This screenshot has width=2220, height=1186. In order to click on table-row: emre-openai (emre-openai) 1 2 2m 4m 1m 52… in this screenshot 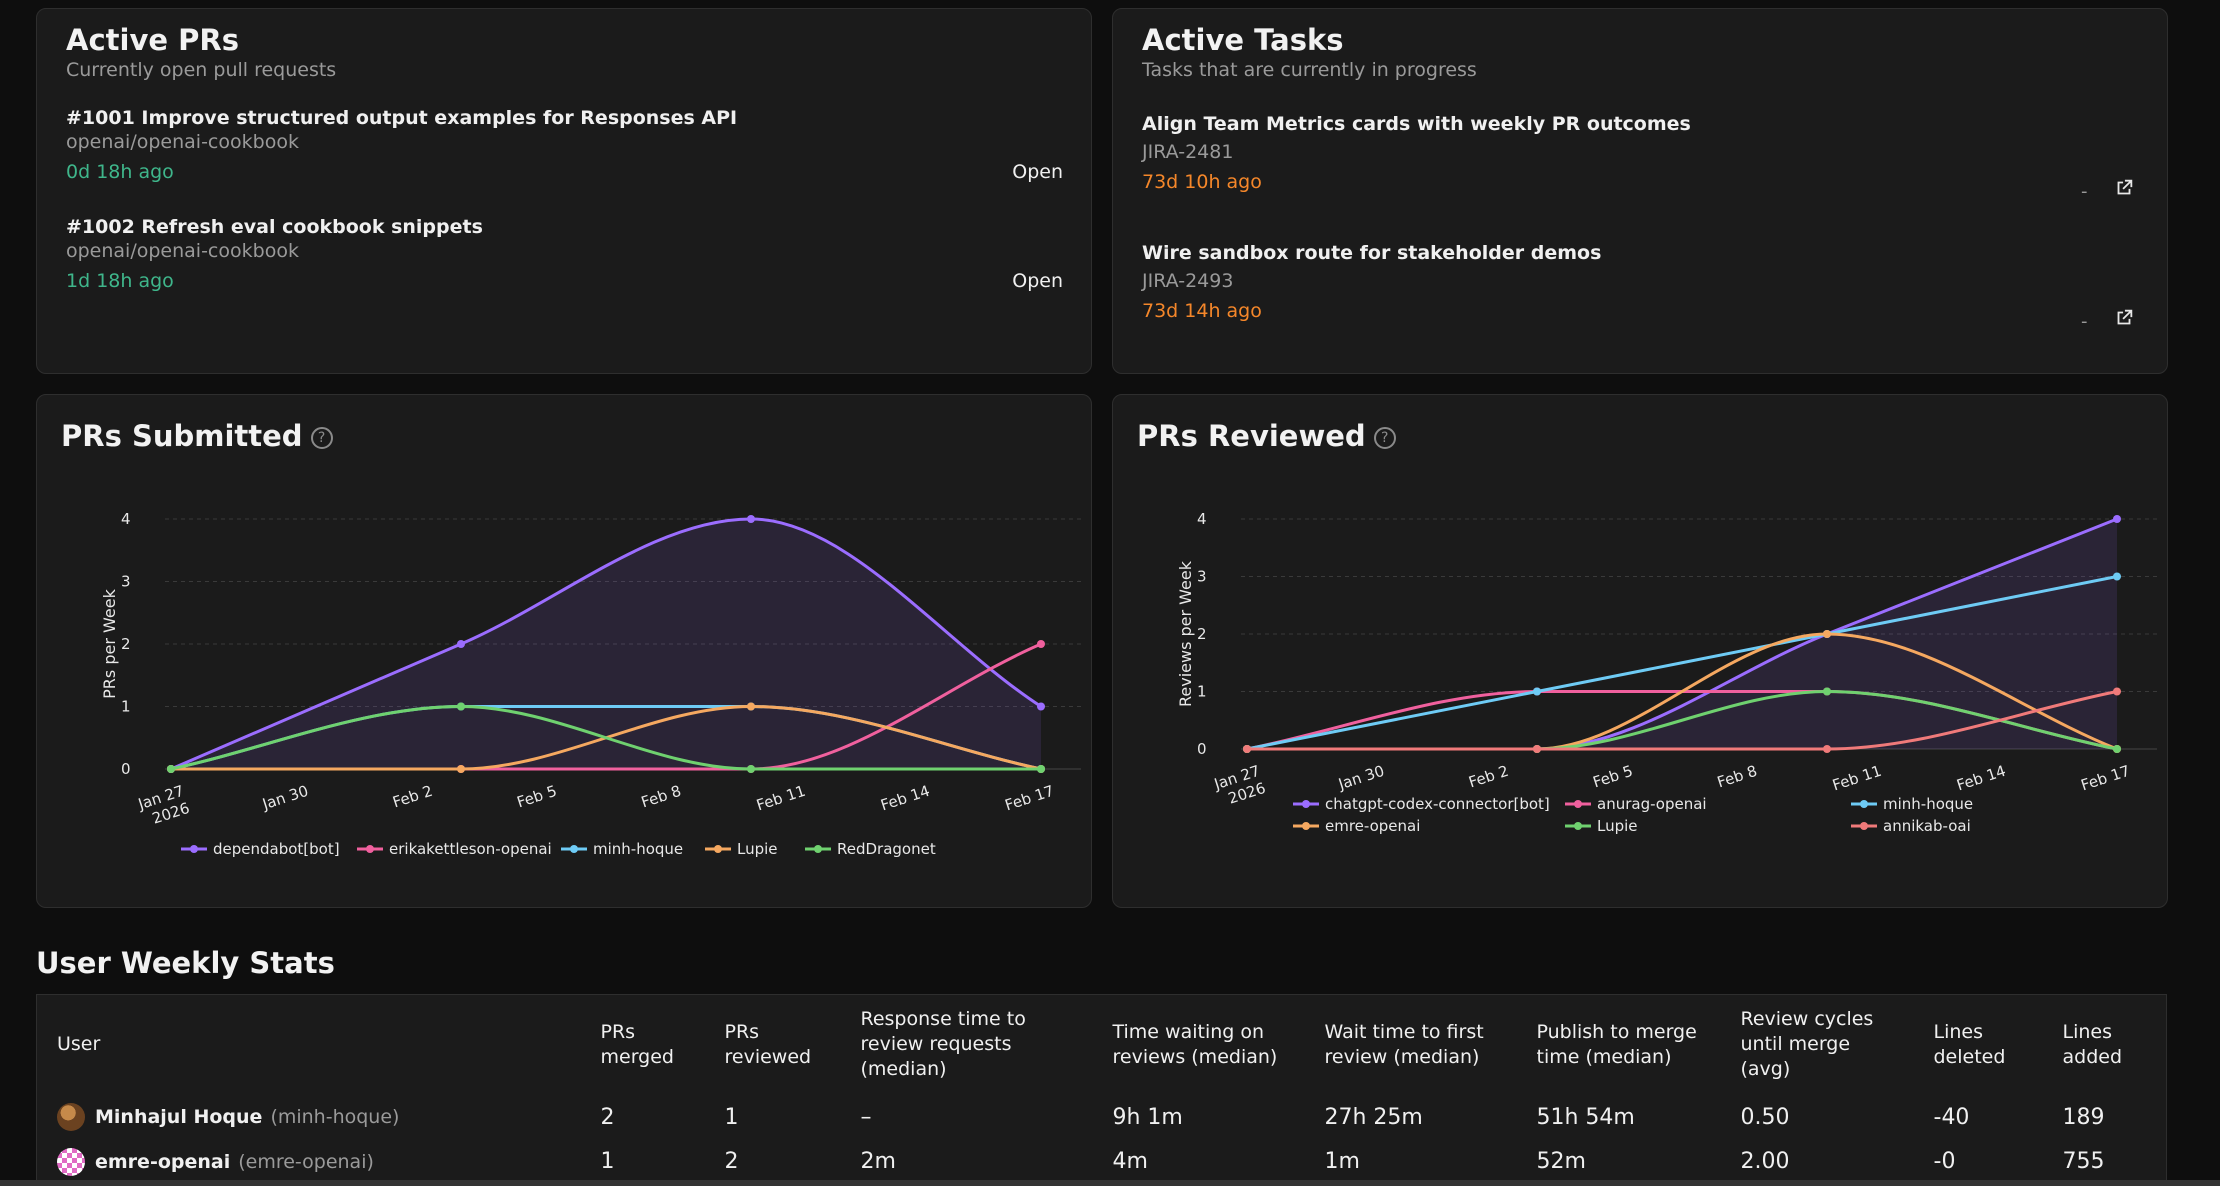, I will do `click(1102, 1162)`.